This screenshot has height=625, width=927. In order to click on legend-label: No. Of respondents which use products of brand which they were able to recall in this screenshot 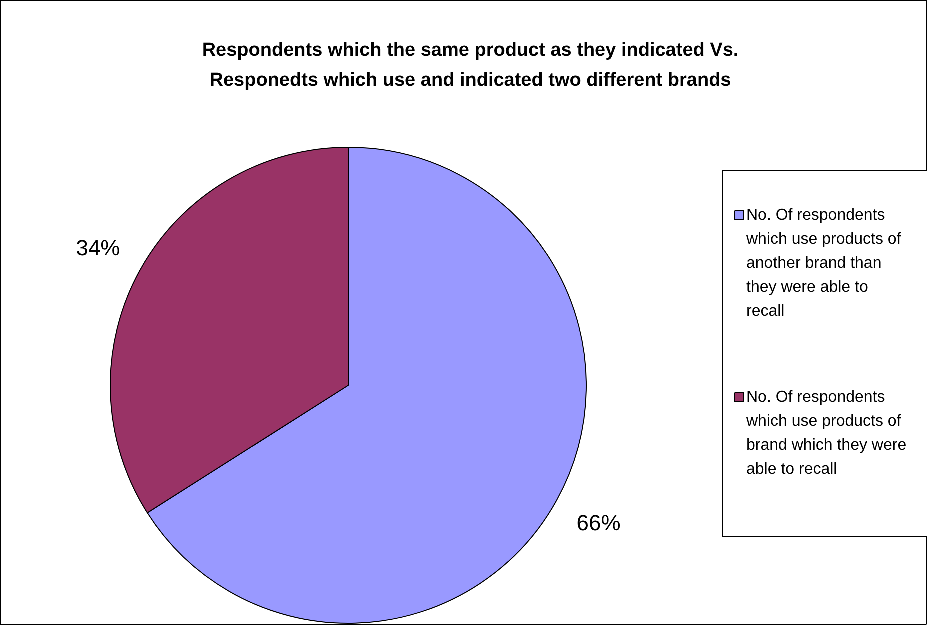, I will do `click(826, 433)`.